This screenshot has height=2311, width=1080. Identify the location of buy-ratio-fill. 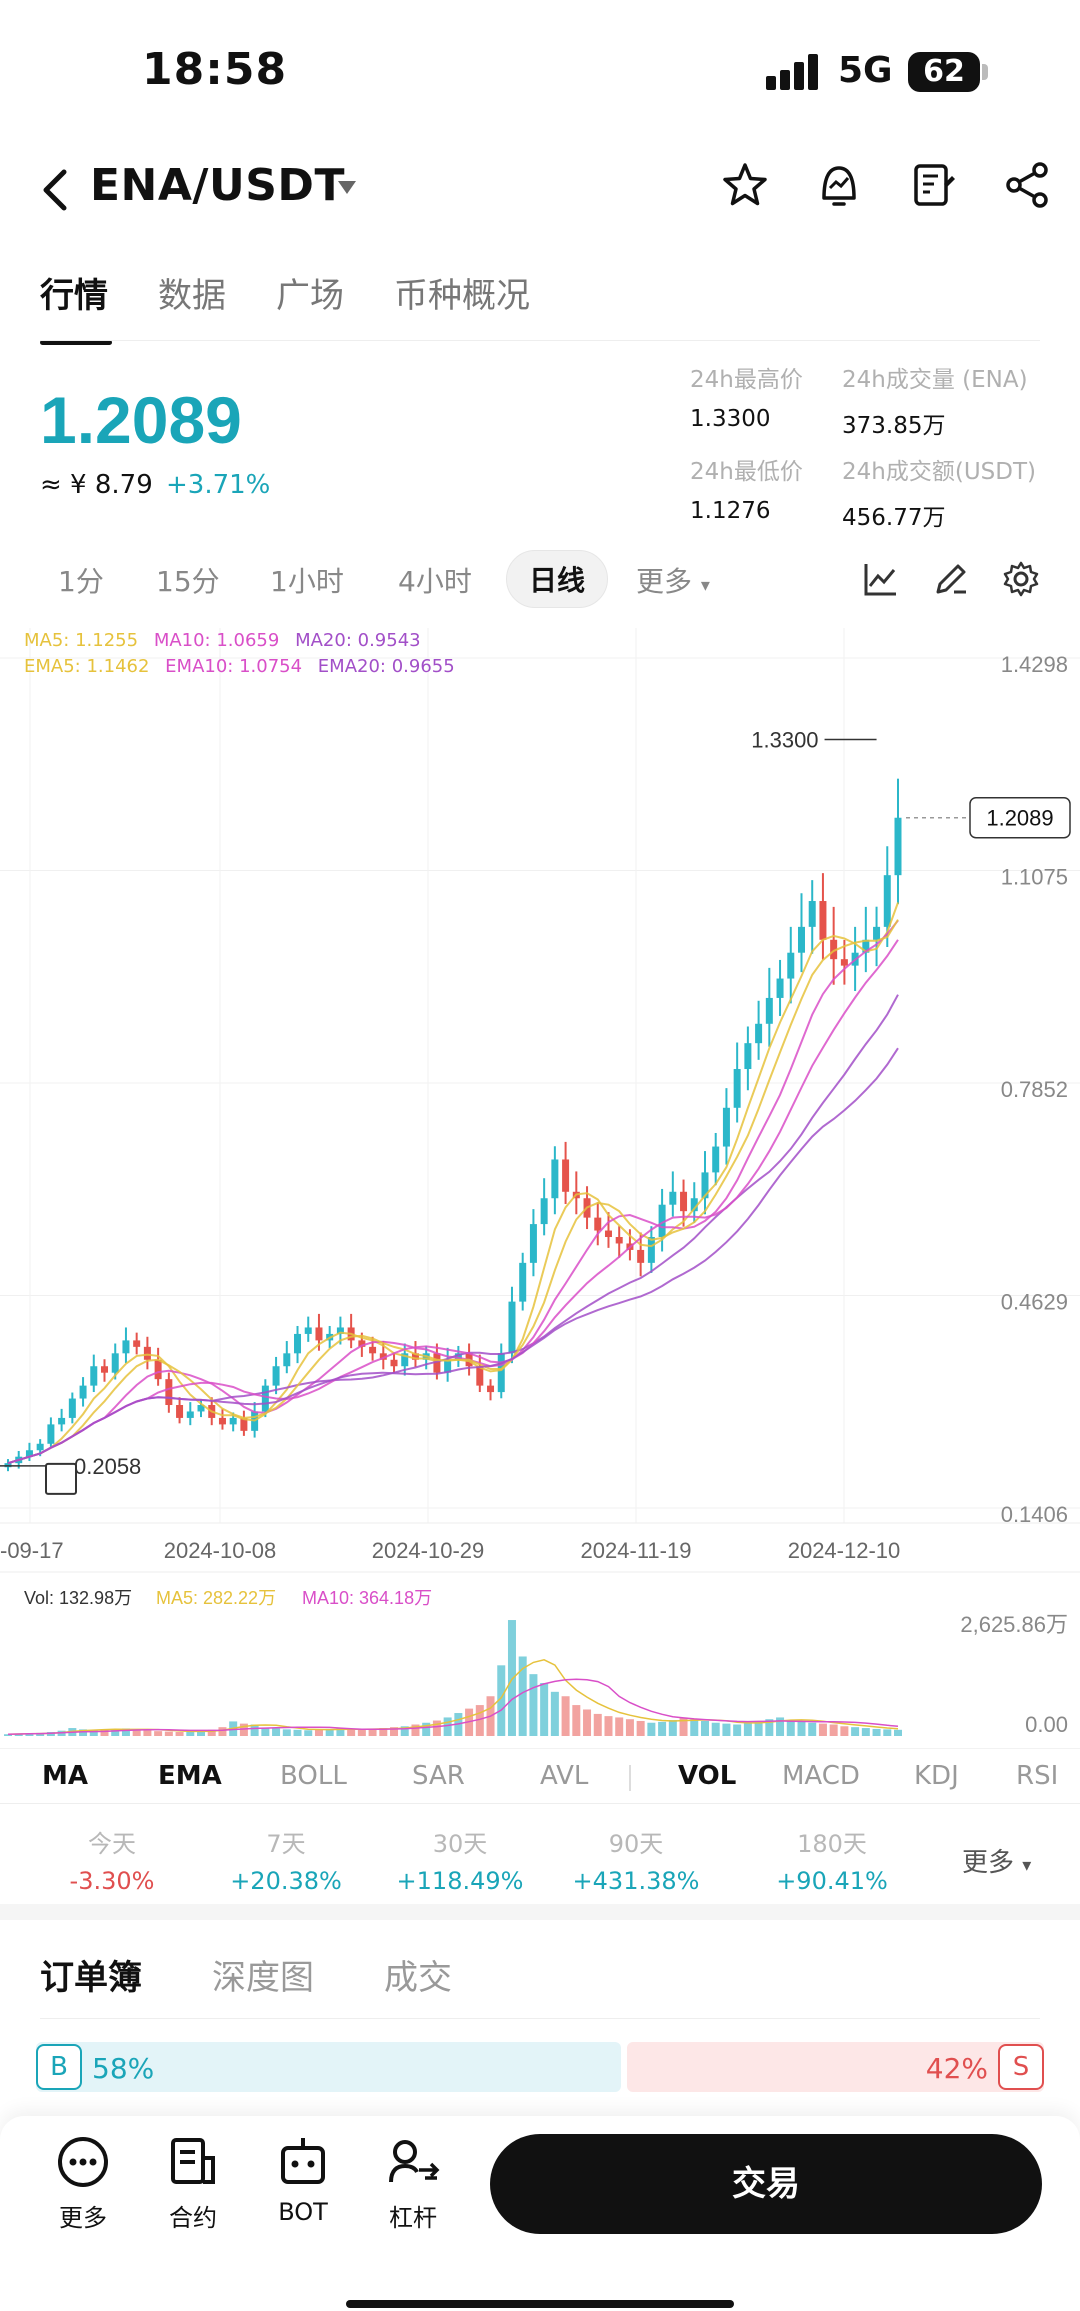
(328, 2067).